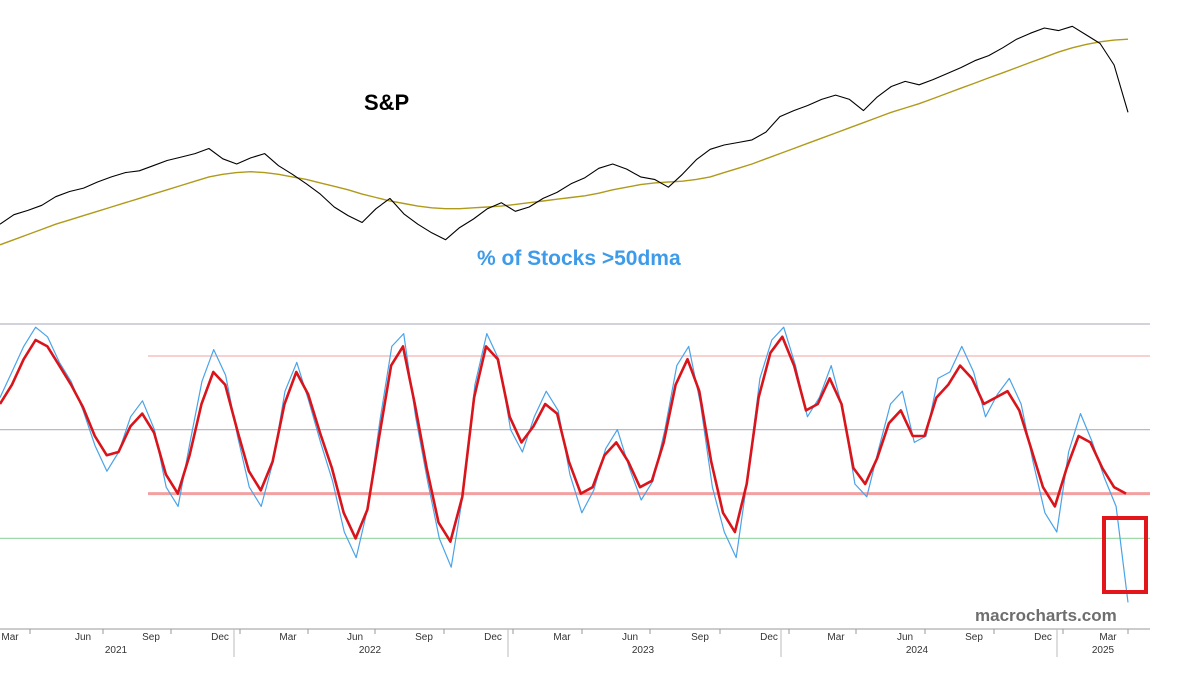 The width and height of the screenshot is (1200, 675). What do you see at coordinates (579, 258) in the screenshot?
I see `breadth-title: % of Stocks >50dma` at bounding box center [579, 258].